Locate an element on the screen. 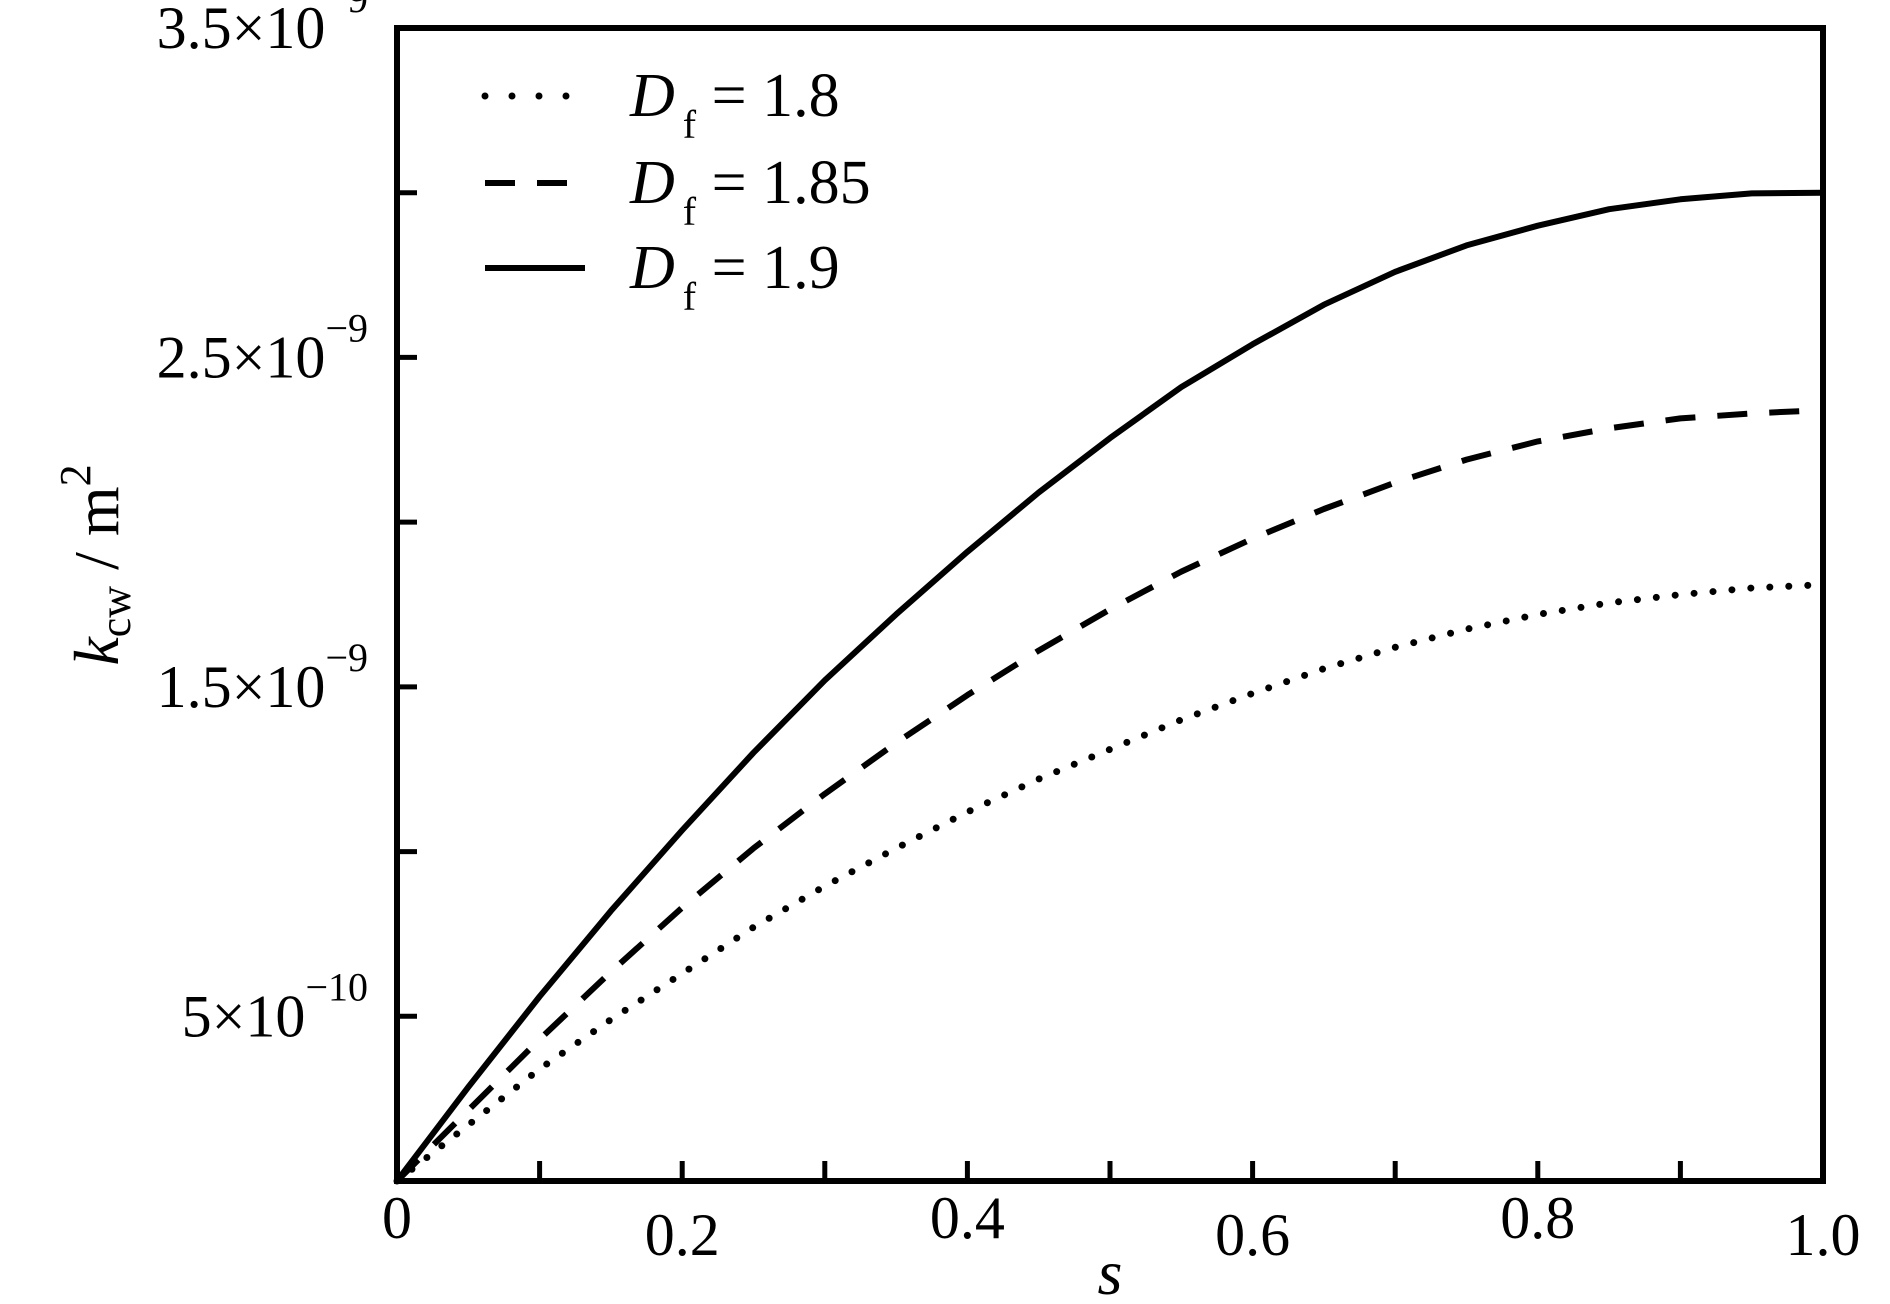 Image resolution: width=1890 pixels, height=1304 pixels. y-tick-label: 1.5×10⁻⁹ is located at coordinates (262, 677).